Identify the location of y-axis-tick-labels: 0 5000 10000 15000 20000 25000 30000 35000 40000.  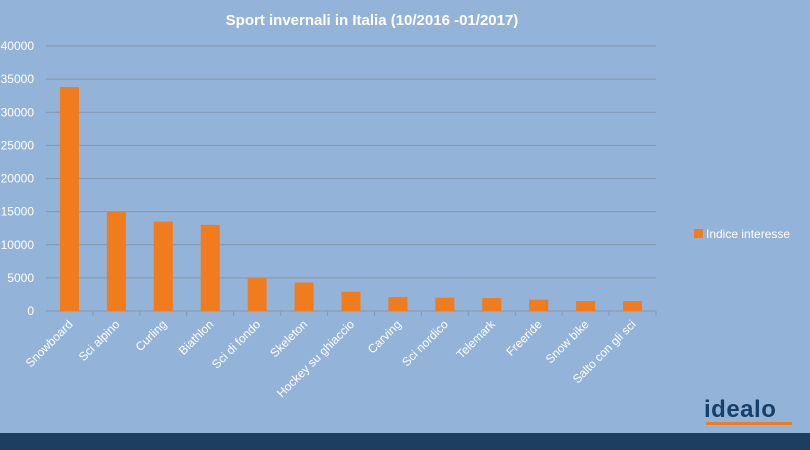
(18, 178).